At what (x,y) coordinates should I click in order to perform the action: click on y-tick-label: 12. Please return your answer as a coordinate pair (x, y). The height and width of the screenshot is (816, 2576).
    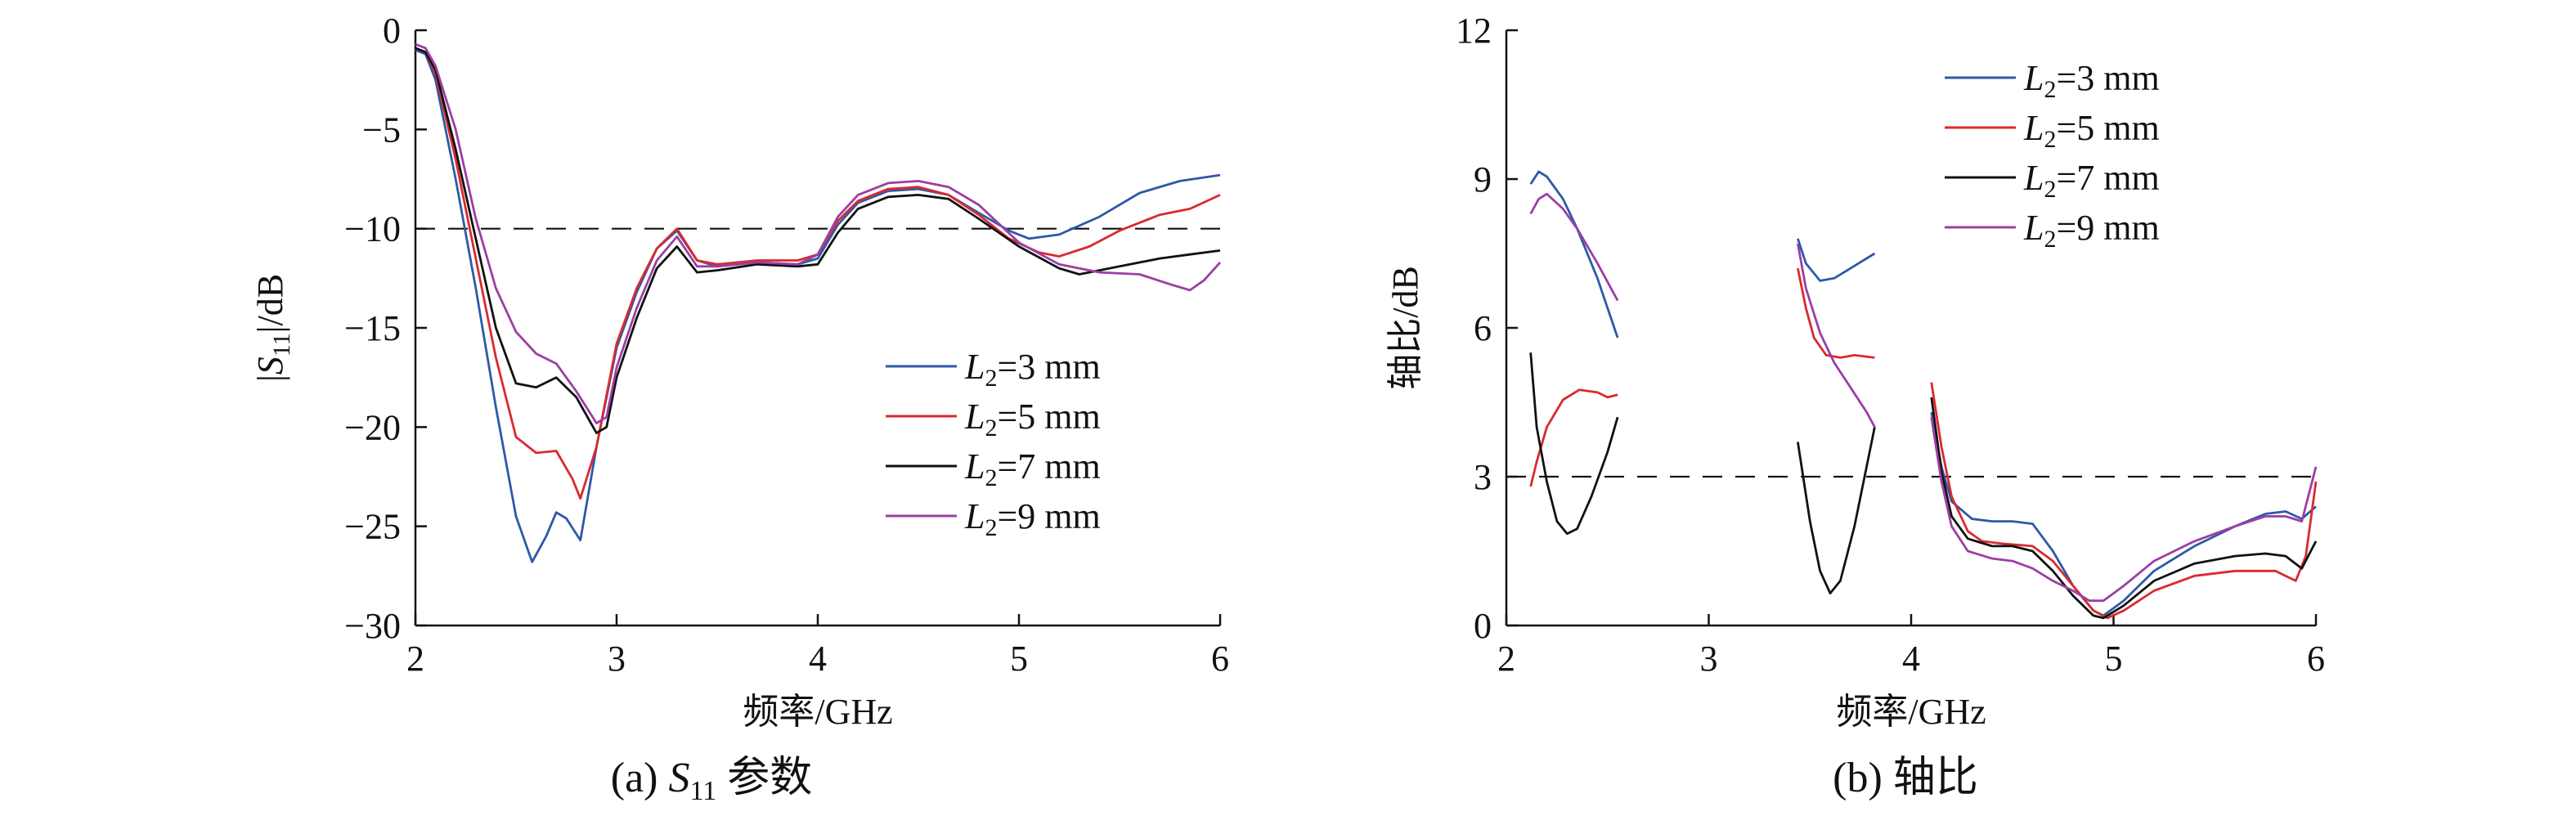
    Looking at the image, I should click on (1474, 31).